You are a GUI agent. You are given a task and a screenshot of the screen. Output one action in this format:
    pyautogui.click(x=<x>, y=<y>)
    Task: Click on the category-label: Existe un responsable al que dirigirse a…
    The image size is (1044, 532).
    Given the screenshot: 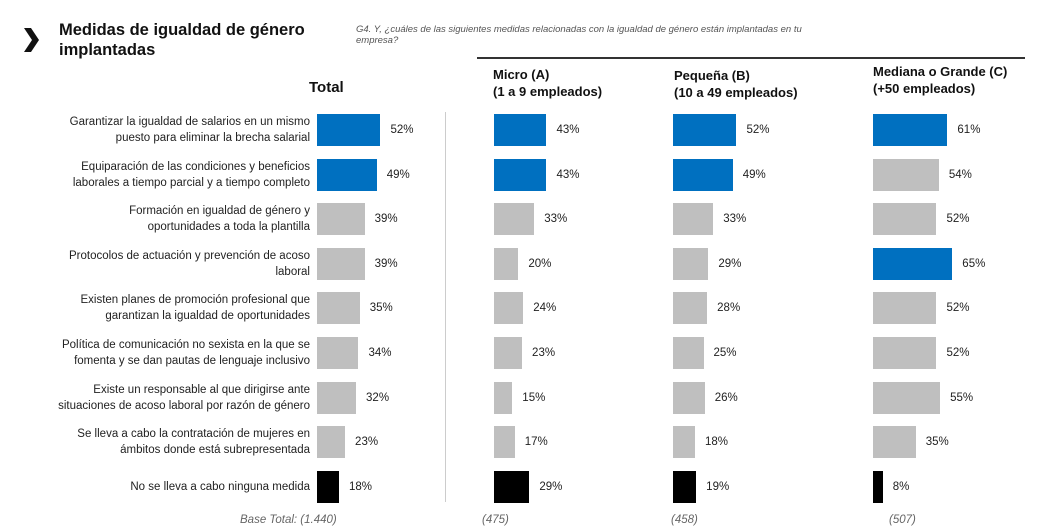 What is the action you would take?
    pyautogui.click(x=160, y=398)
    